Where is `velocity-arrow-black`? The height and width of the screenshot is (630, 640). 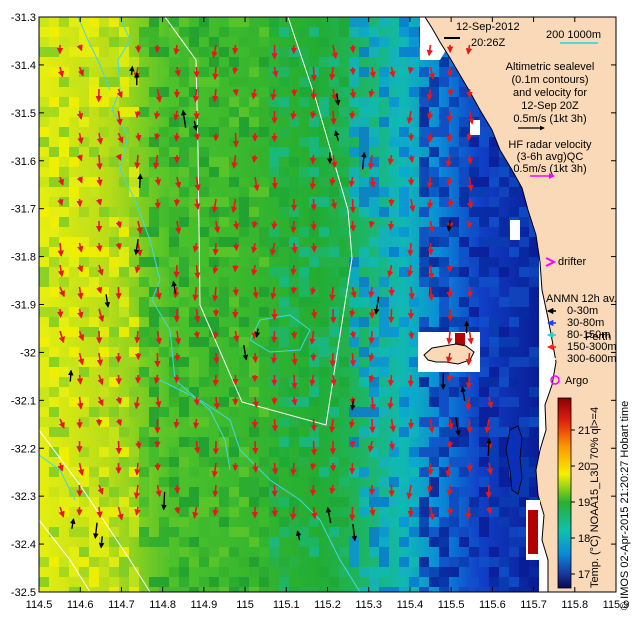
velocity-arrow-black is located at coordinates (337, 135).